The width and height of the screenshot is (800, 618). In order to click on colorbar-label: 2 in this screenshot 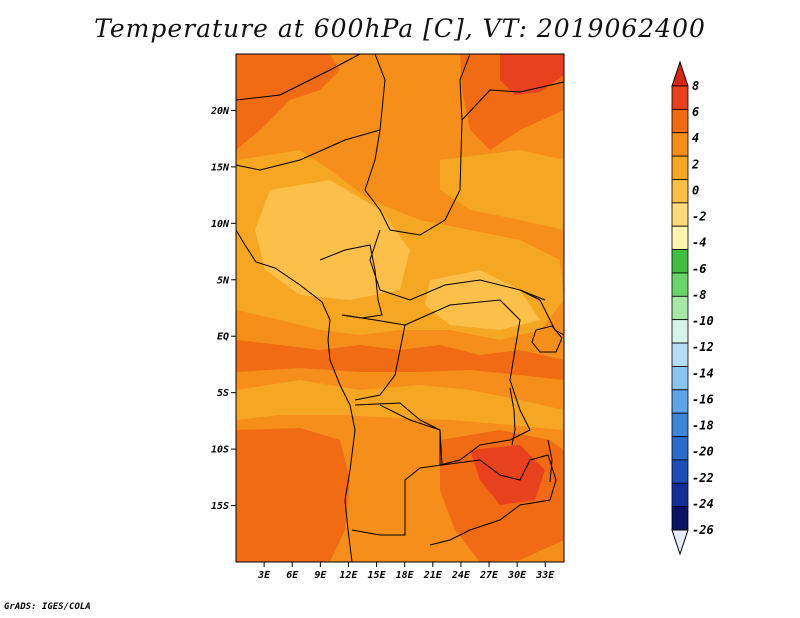, I will do `click(695, 164)`.